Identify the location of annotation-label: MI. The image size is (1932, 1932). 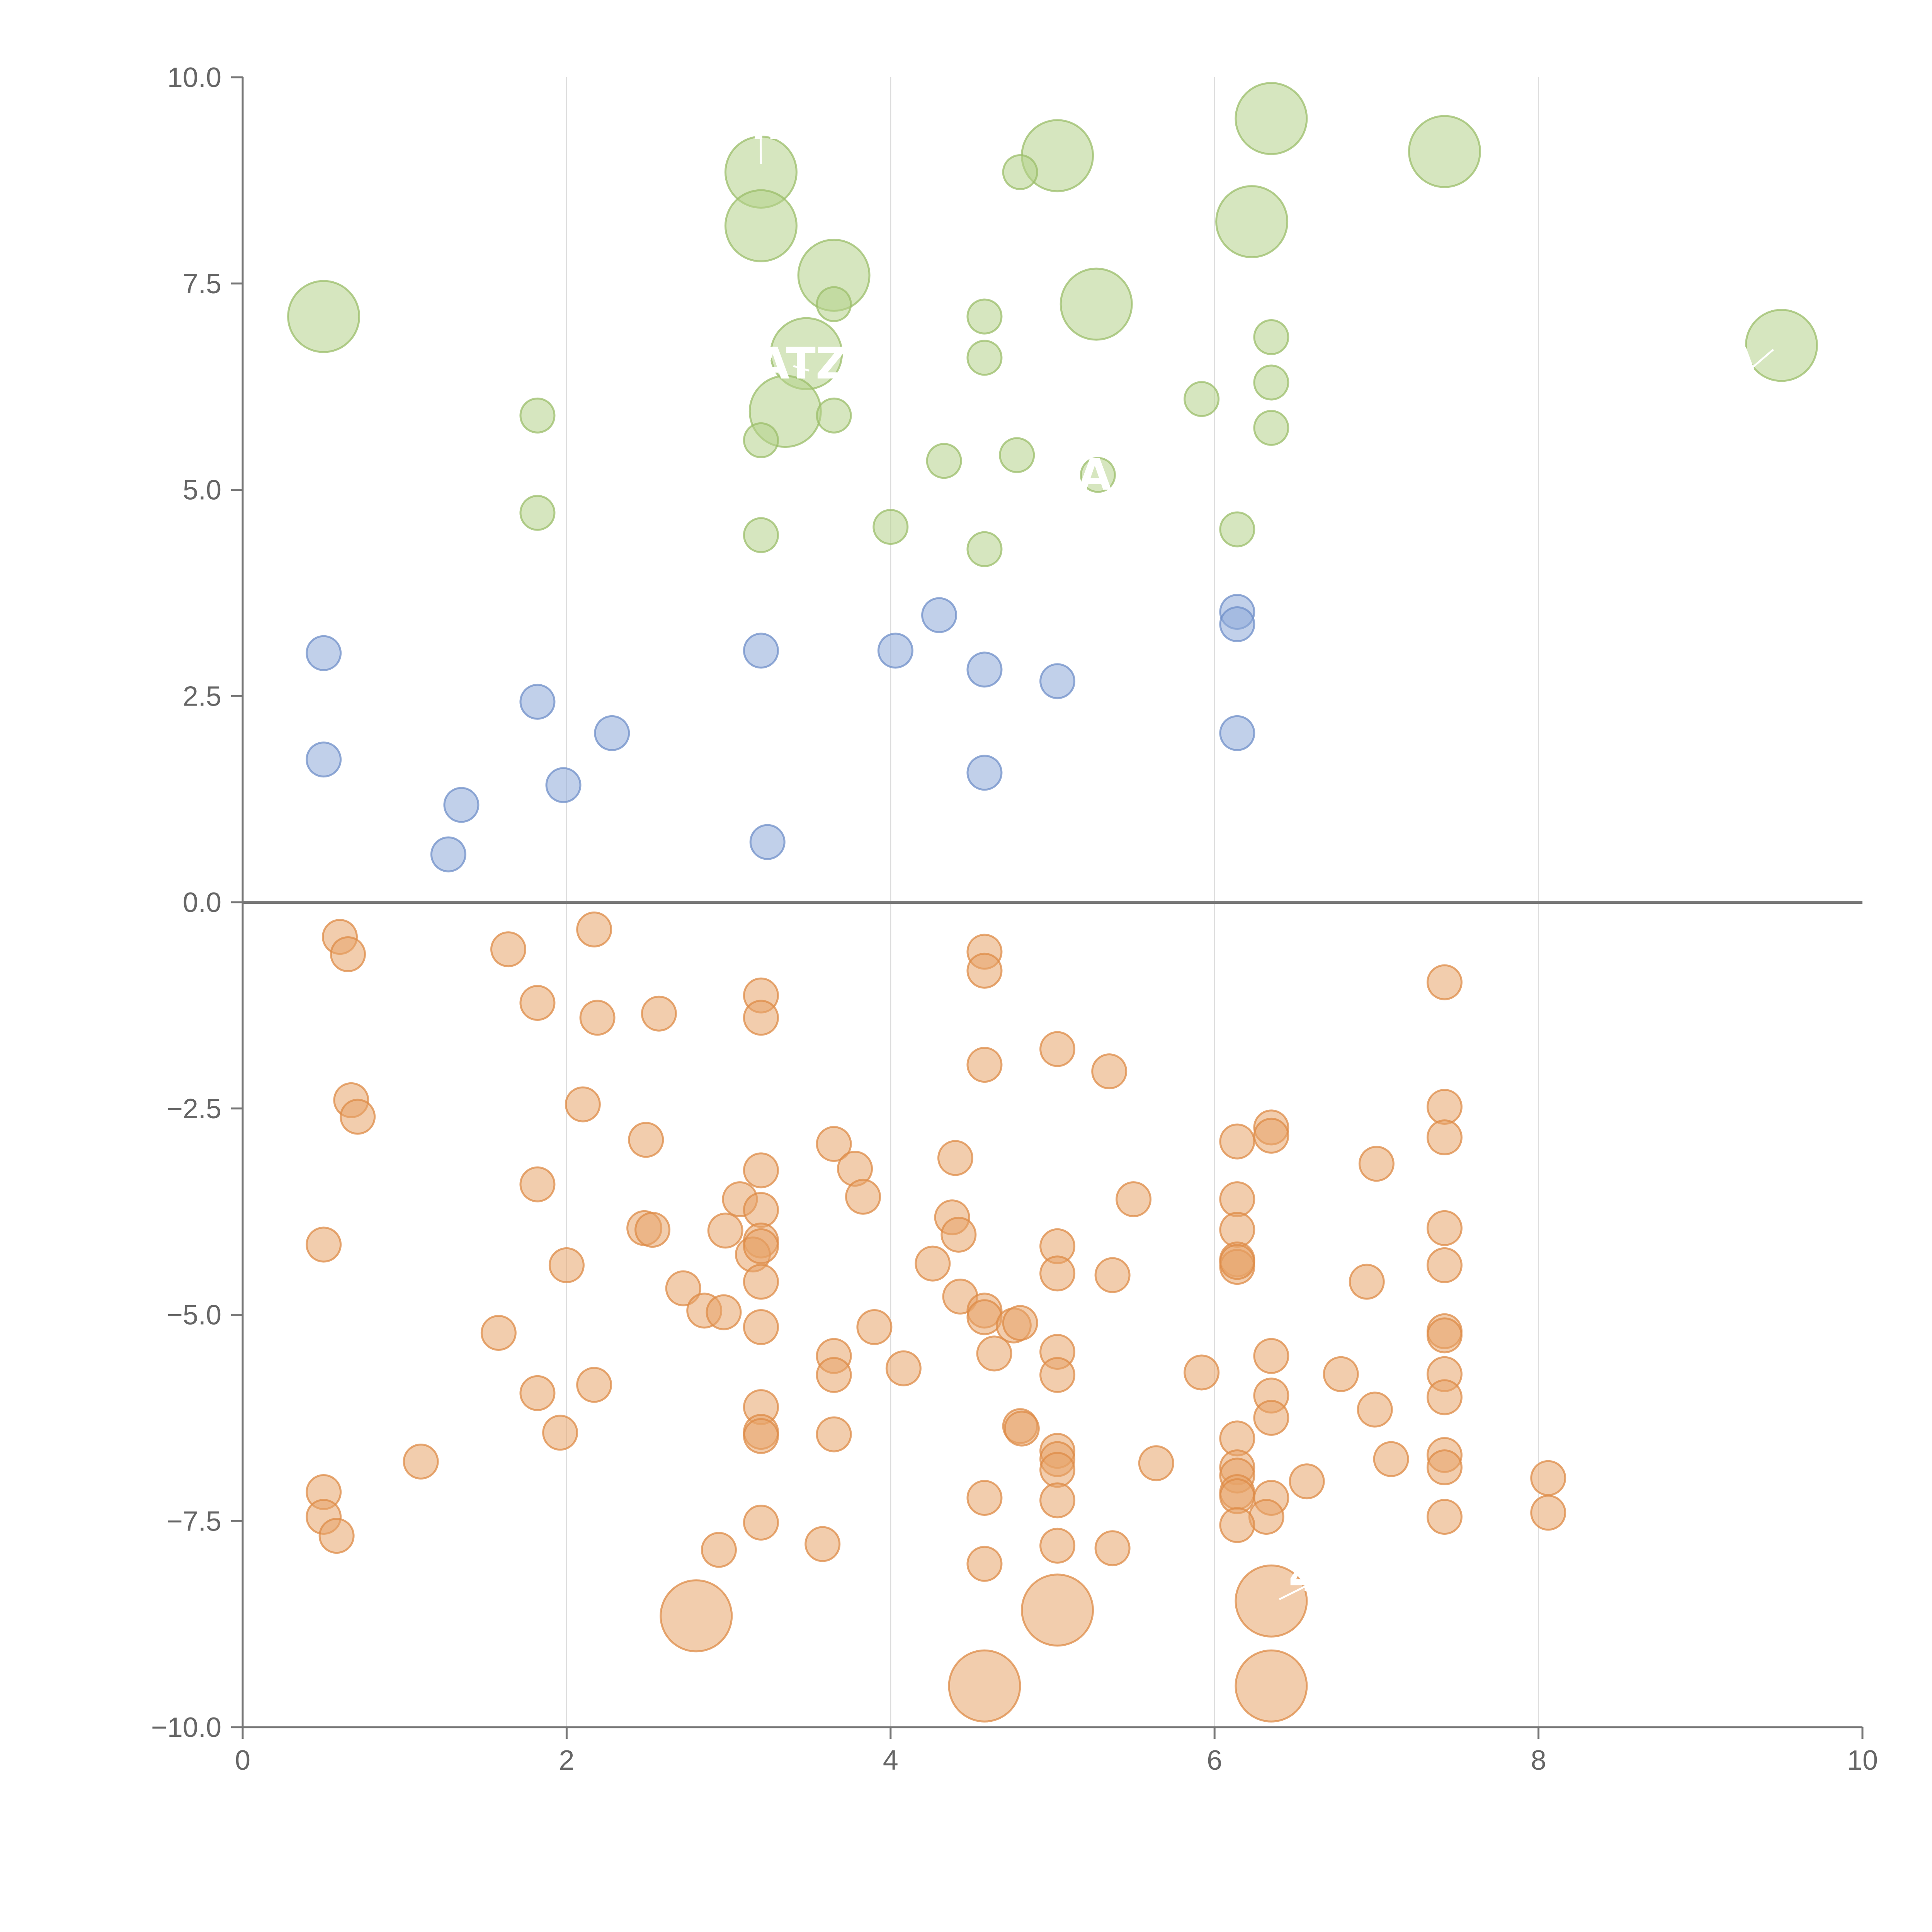
(752, 125).